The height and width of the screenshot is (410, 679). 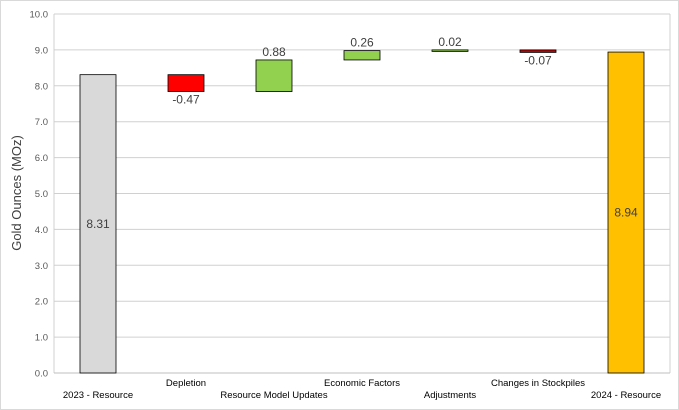 What do you see at coordinates (41, 122) in the screenshot?
I see `y-tick-label: 7.0` at bounding box center [41, 122].